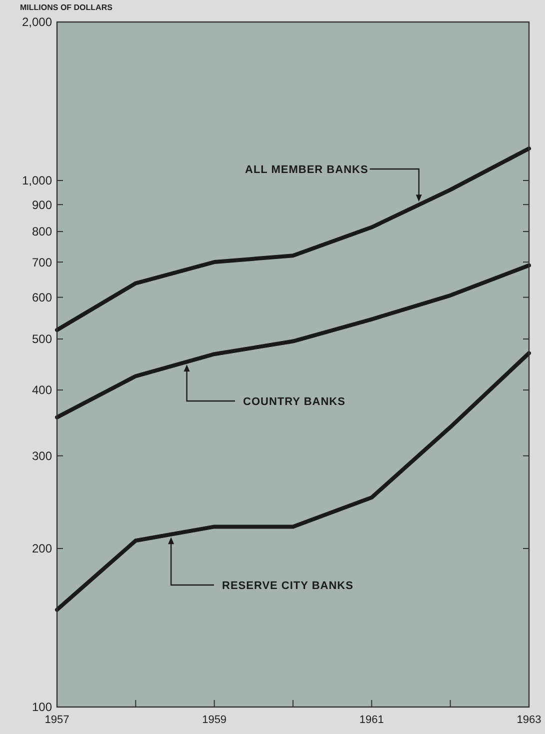 The image size is (545, 734). I want to click on y-tick-label: 700, so click(42, 262).